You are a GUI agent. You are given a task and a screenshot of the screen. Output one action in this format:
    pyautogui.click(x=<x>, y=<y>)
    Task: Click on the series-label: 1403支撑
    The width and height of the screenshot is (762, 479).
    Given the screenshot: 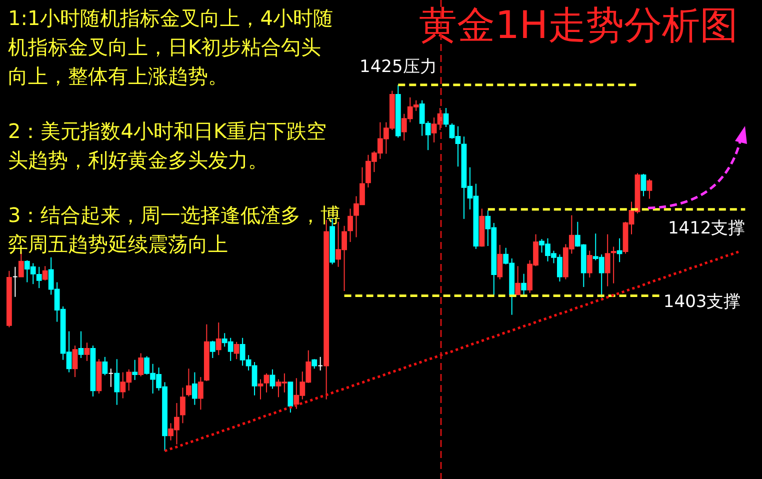 What is the action you would take?
    pyautogui.click(x=702, y=302)
    